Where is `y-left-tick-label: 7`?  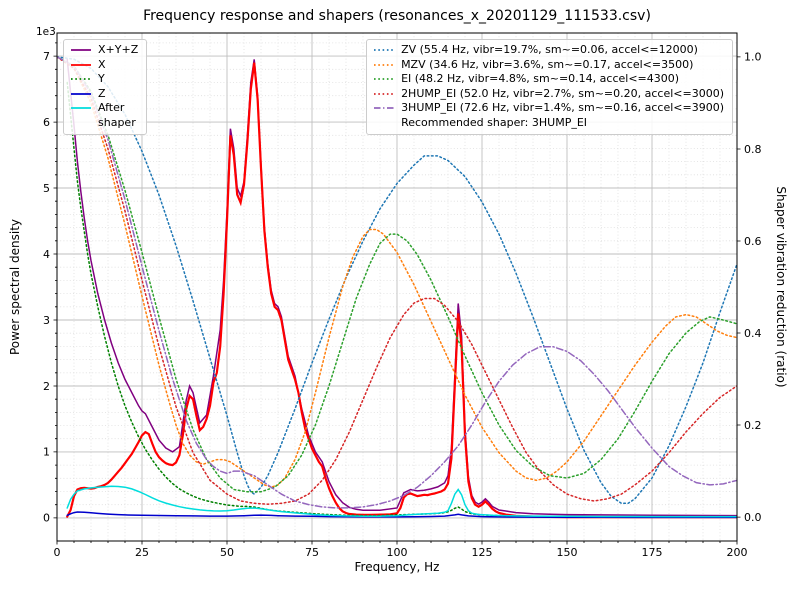 y-left-tick-label: 7 is located at coordinates (46, 56).